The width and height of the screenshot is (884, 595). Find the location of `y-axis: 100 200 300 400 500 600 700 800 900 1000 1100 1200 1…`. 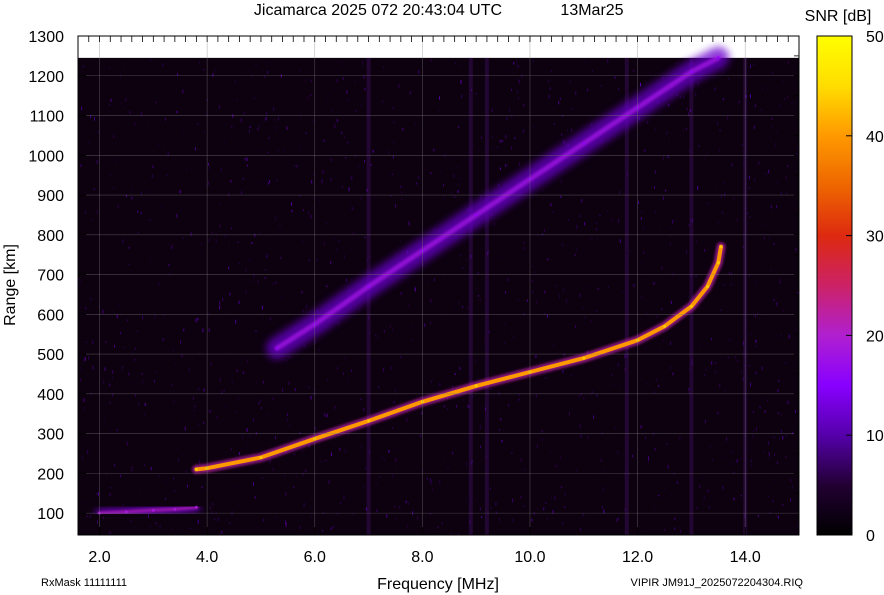

y-axis: 100 200 300 400 500 600 700 800 900 1000 1100 1200 1… is located at coordinates (57, 276).